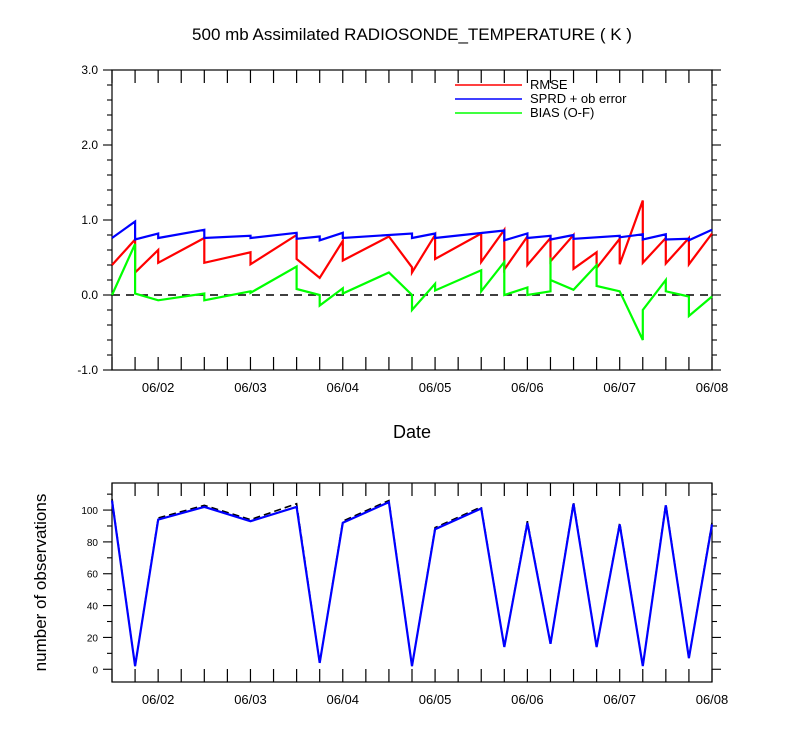 The image size is (800, 750). Describe the element at coordinates (95, 670) in the screenshot. I see `obs-y-tick-label: 0` at that location.